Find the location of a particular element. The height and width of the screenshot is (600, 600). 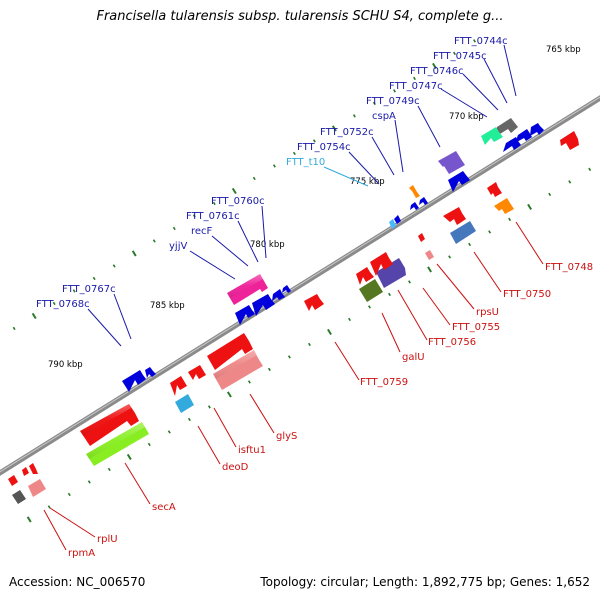

label-ftt0749c: FTT_0749c is located at coordinates (393, 101).